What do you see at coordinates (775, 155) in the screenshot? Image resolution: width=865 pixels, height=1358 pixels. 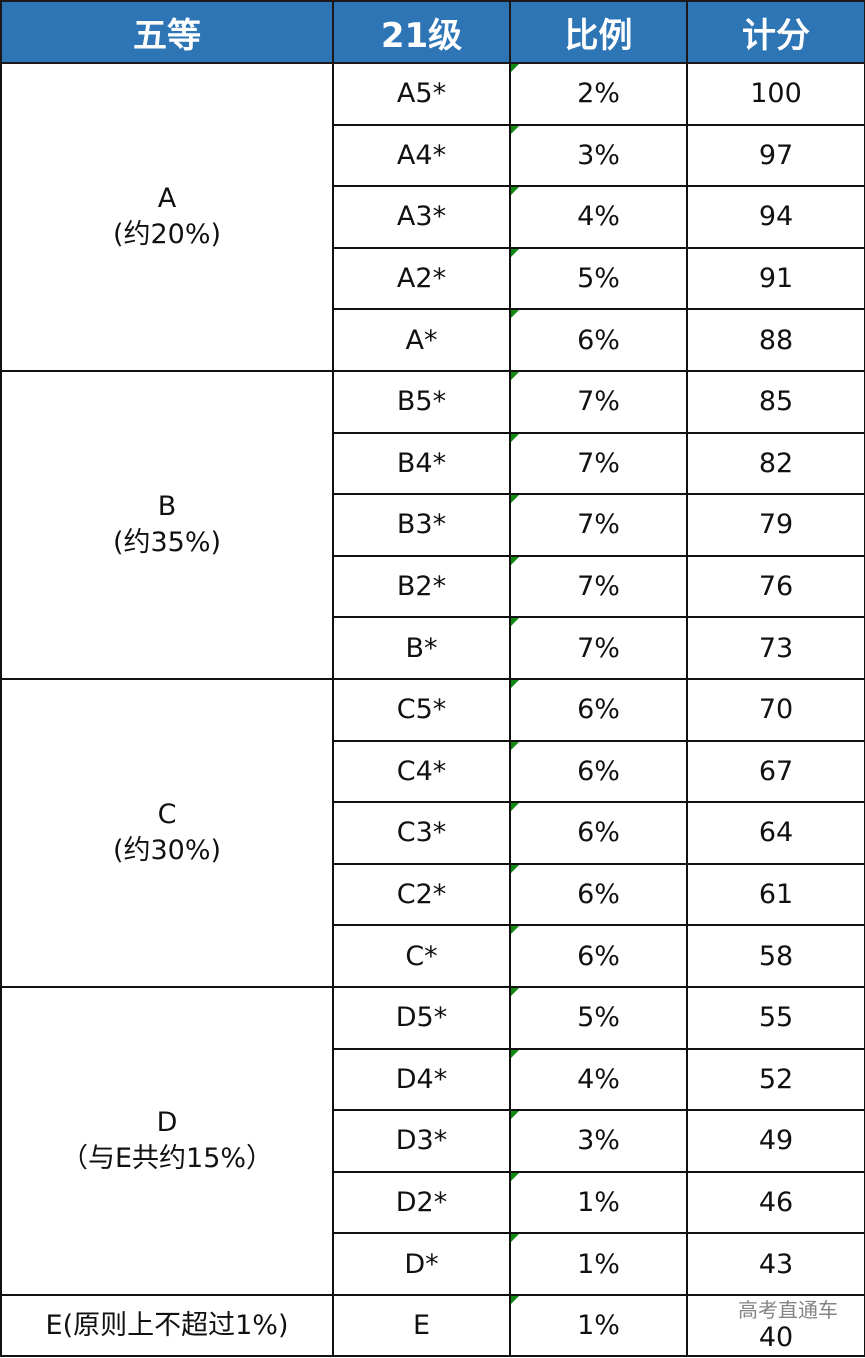 I see `score-cell: 97` at bounding box center [775, 155].